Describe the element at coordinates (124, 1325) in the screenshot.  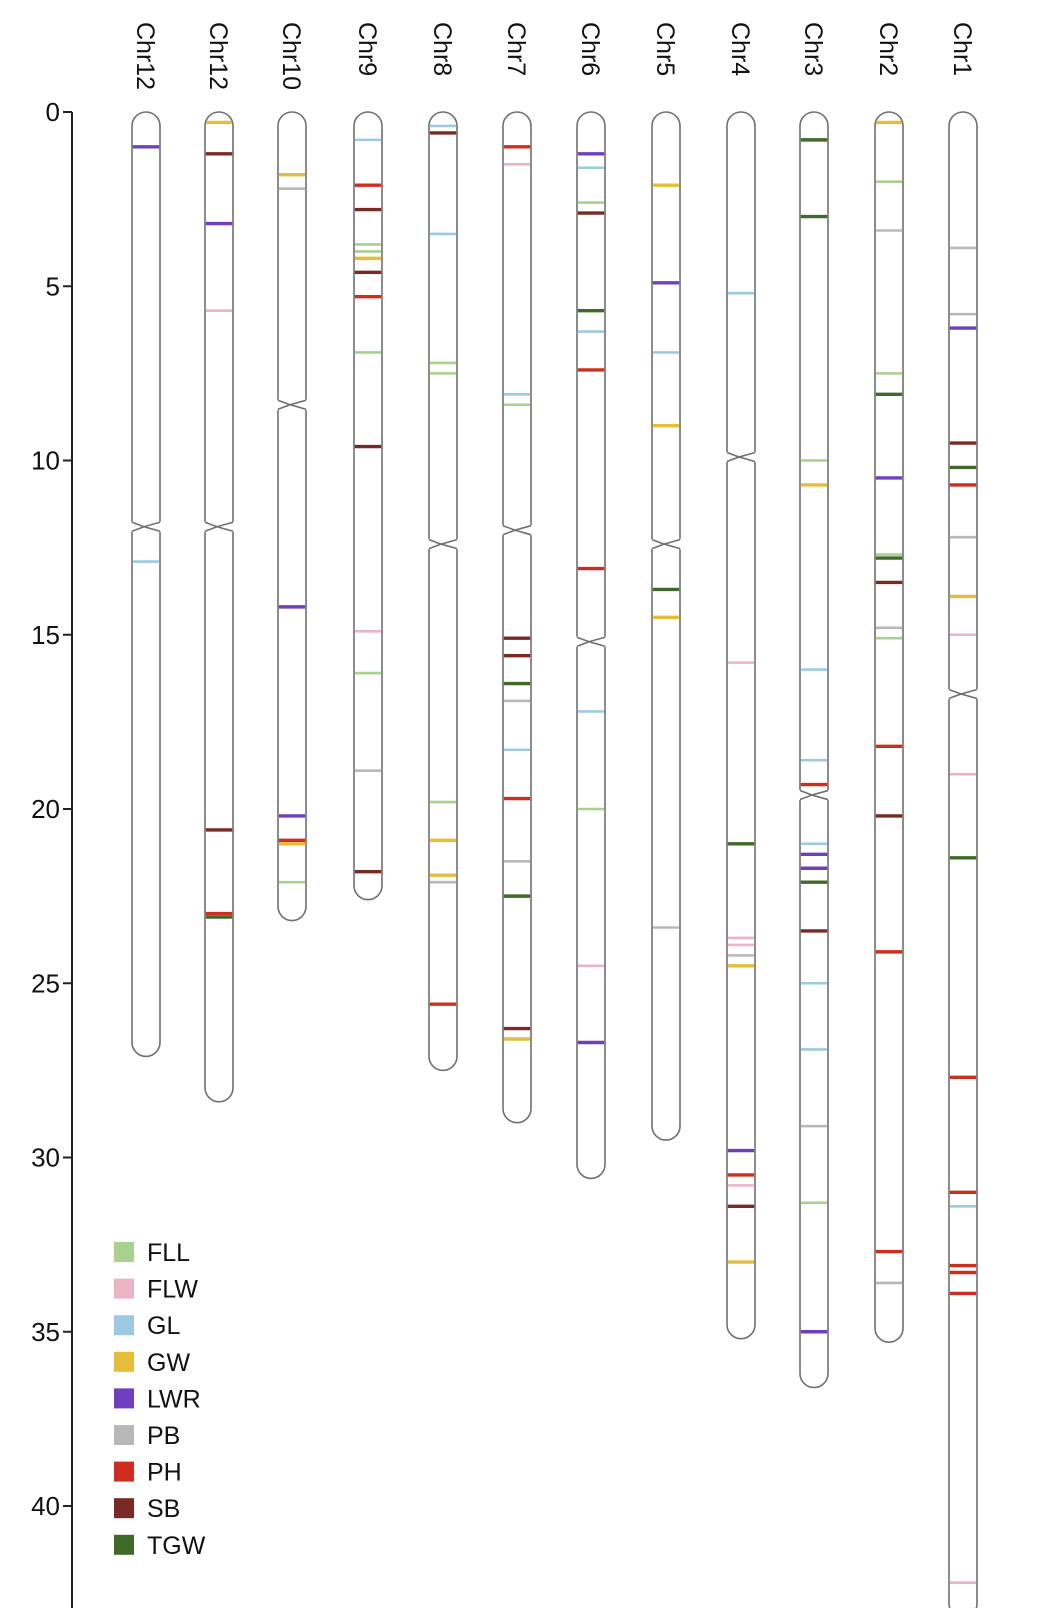
I see `legend-swatch-gl` at that location.